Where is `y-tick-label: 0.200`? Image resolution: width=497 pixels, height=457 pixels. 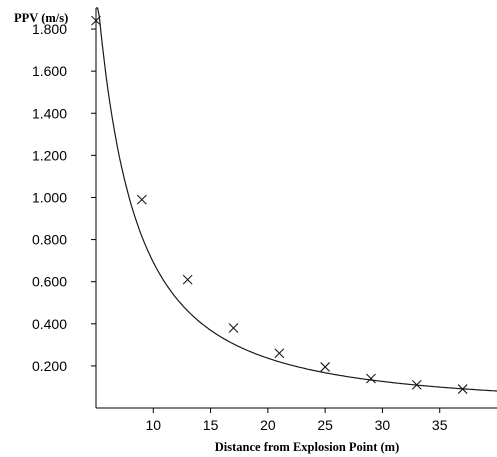
y-tick-label: 0.200 is located at coordinates (49, 366).